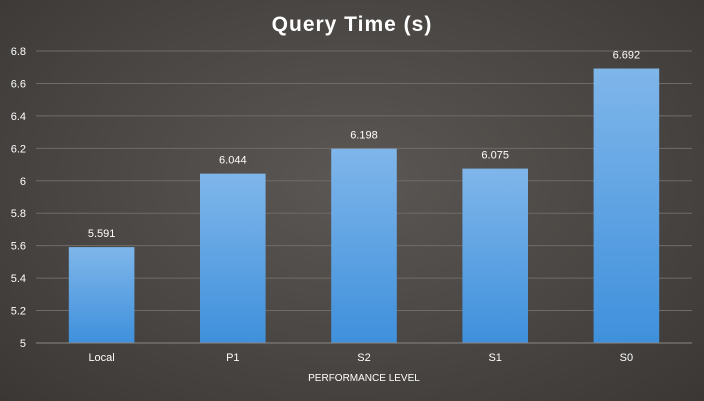  I want to click on y-tick-label: 5.8, so click(18, 214).